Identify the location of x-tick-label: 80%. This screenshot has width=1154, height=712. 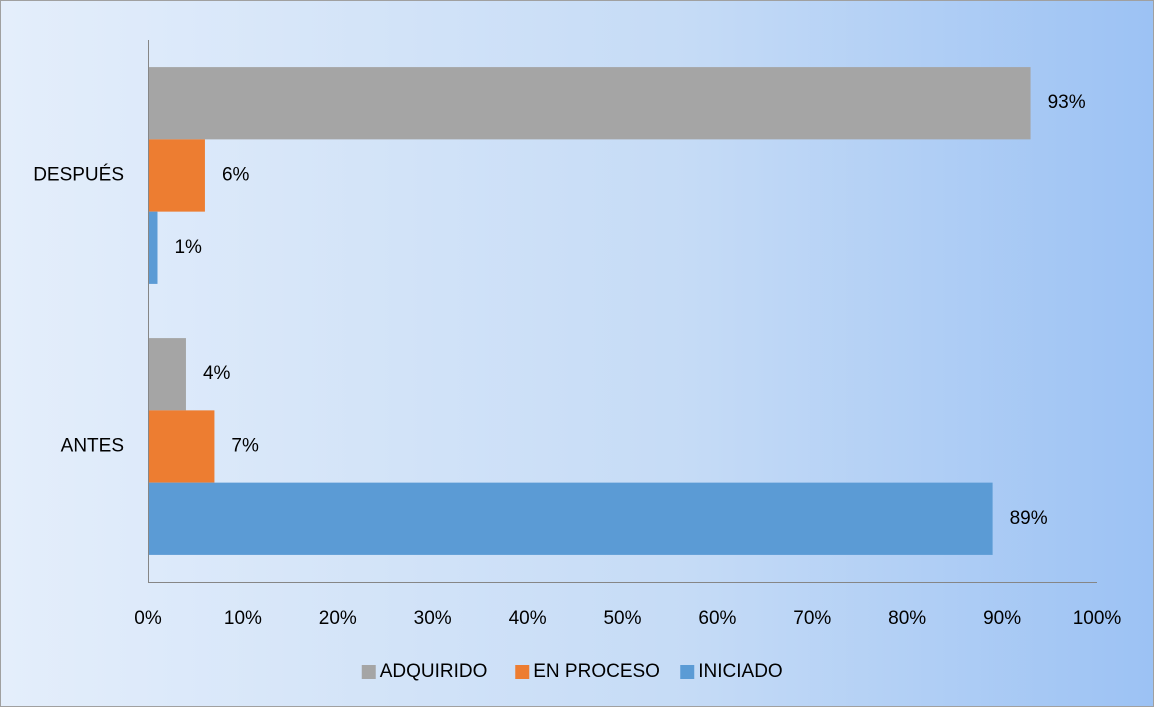
(907, 618).